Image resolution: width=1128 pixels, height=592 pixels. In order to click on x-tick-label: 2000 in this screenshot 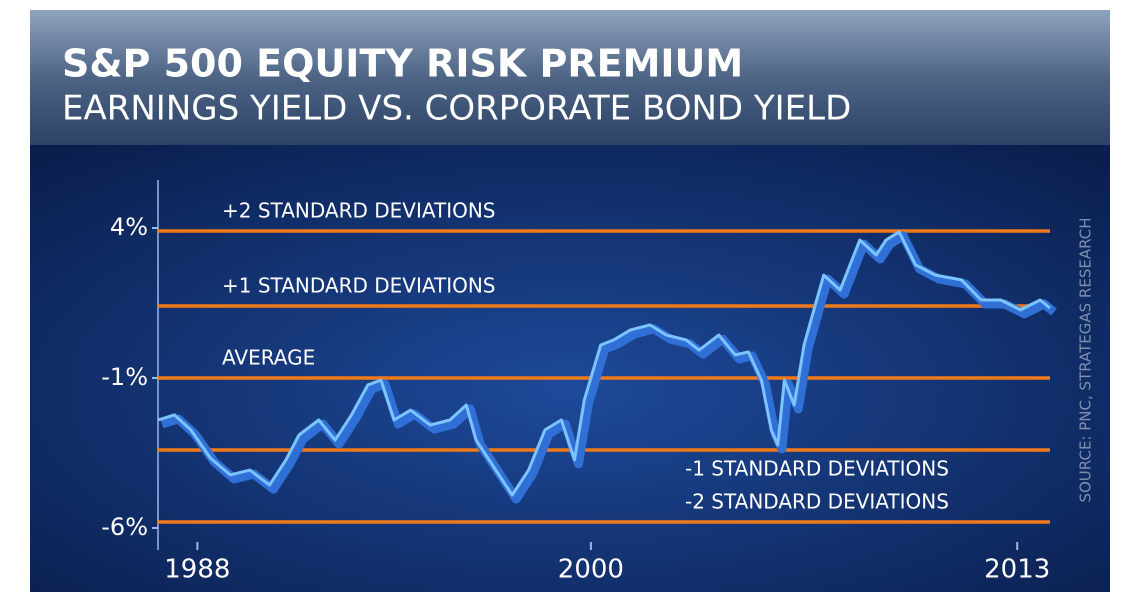, I will do `click(591, 570)`.